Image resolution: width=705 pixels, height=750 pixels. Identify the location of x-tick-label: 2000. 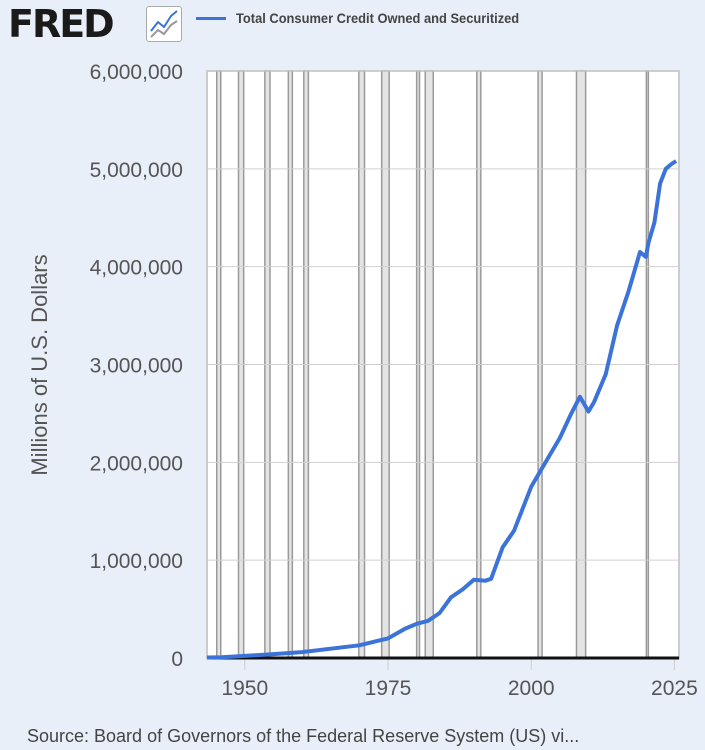
(531, 688).